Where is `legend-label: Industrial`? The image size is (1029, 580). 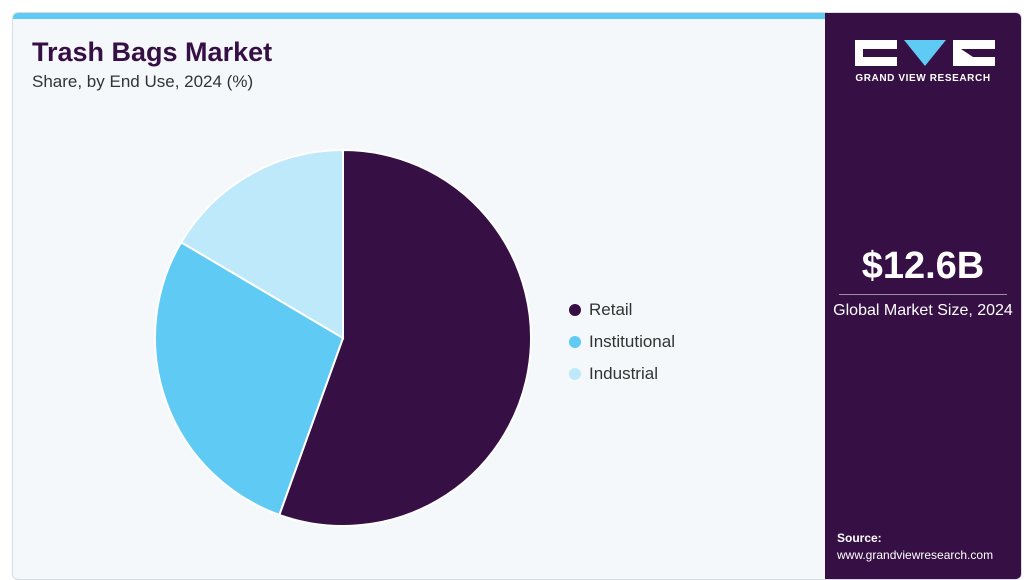
legend-label: Industrial is located at coordinates (623, 373).